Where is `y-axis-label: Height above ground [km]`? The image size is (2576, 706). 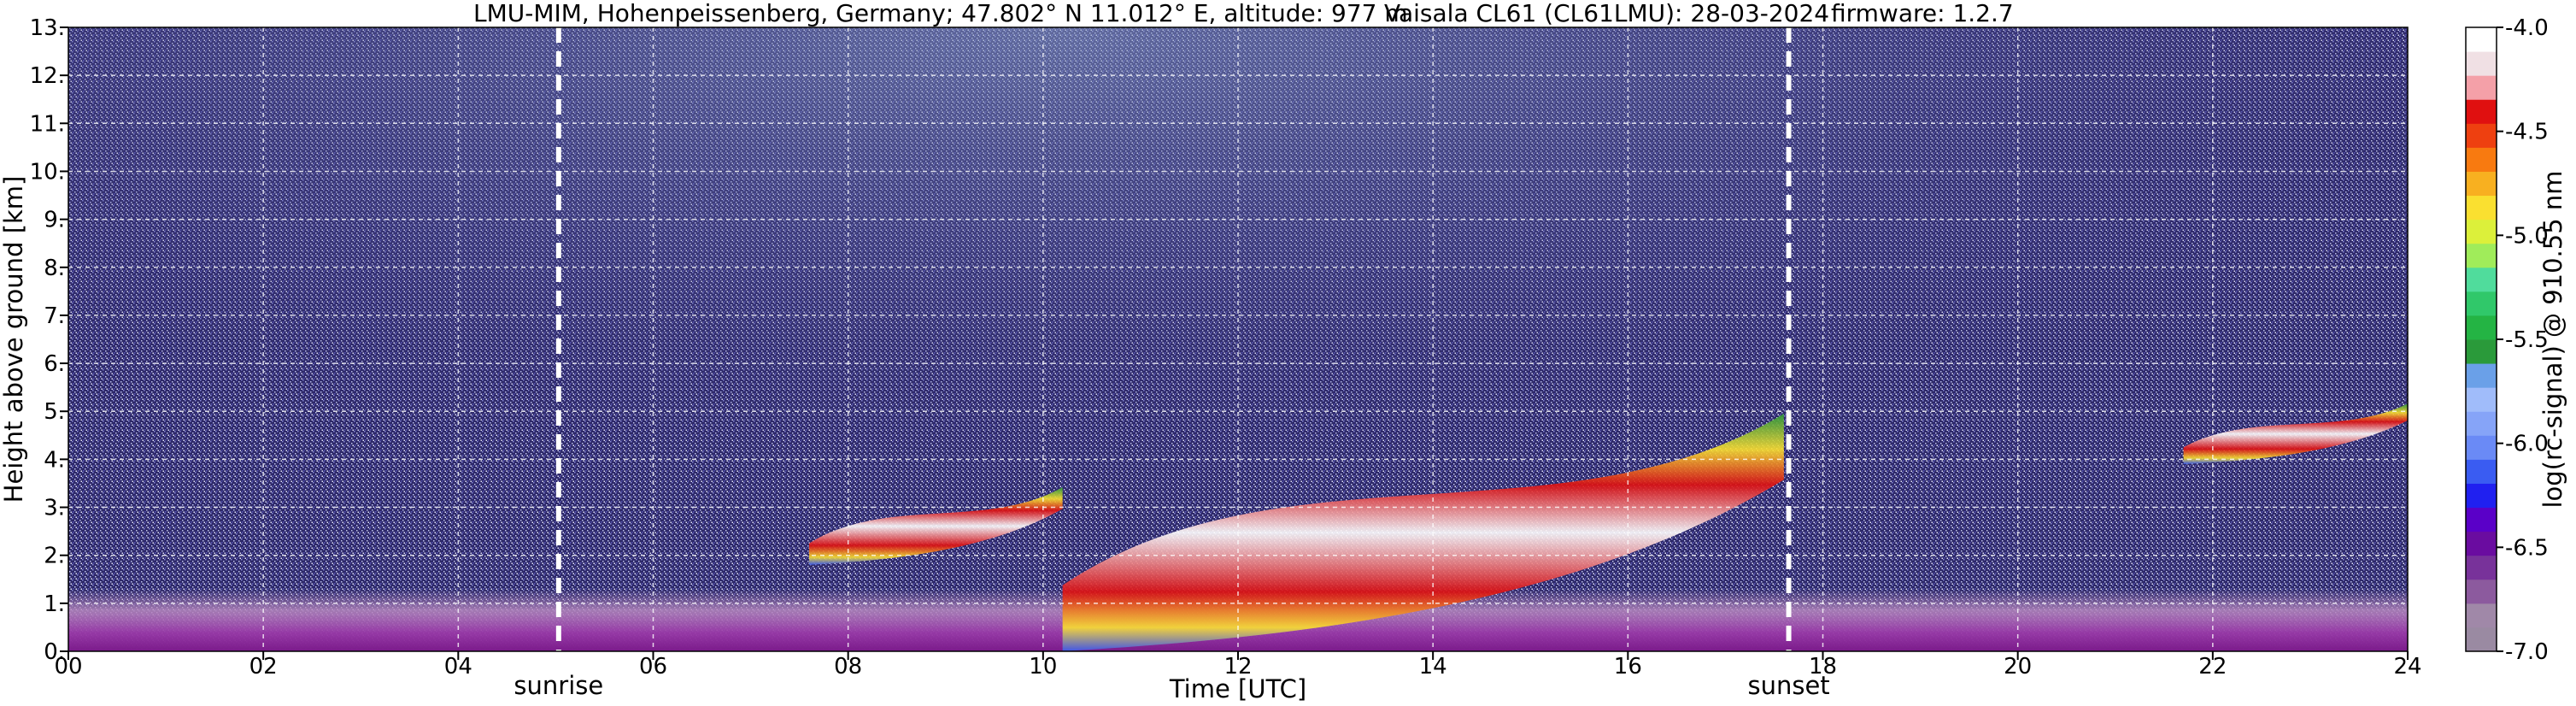 y-axis-label: Height above ground [km] is located at coordinates (14, 339).